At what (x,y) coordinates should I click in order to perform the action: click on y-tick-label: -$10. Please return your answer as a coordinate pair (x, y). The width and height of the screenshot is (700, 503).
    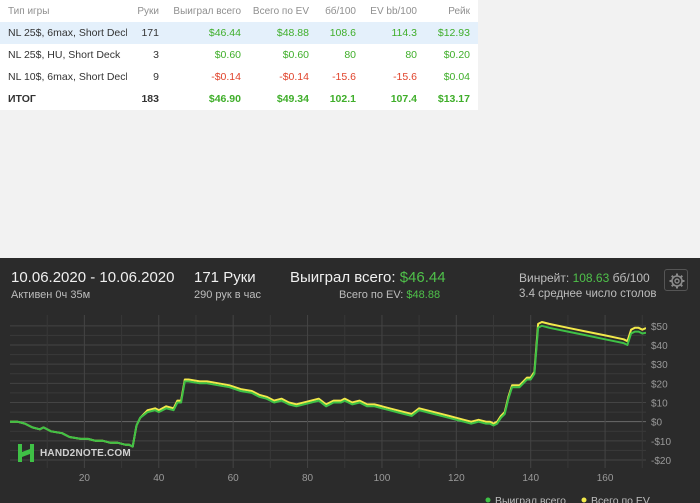
    Looking at the image, I should click on (661, 442).